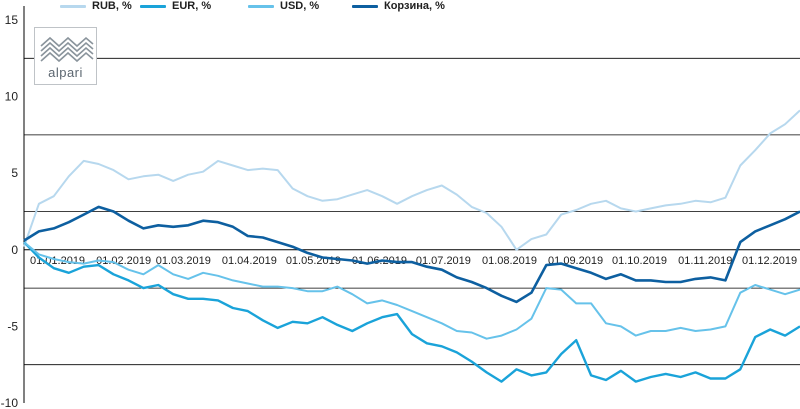 This screenshot has width=800, height=409. Describe the element at coordinates (14, 173) in the screenshot. I see `y-tick-label: 5` at that location.